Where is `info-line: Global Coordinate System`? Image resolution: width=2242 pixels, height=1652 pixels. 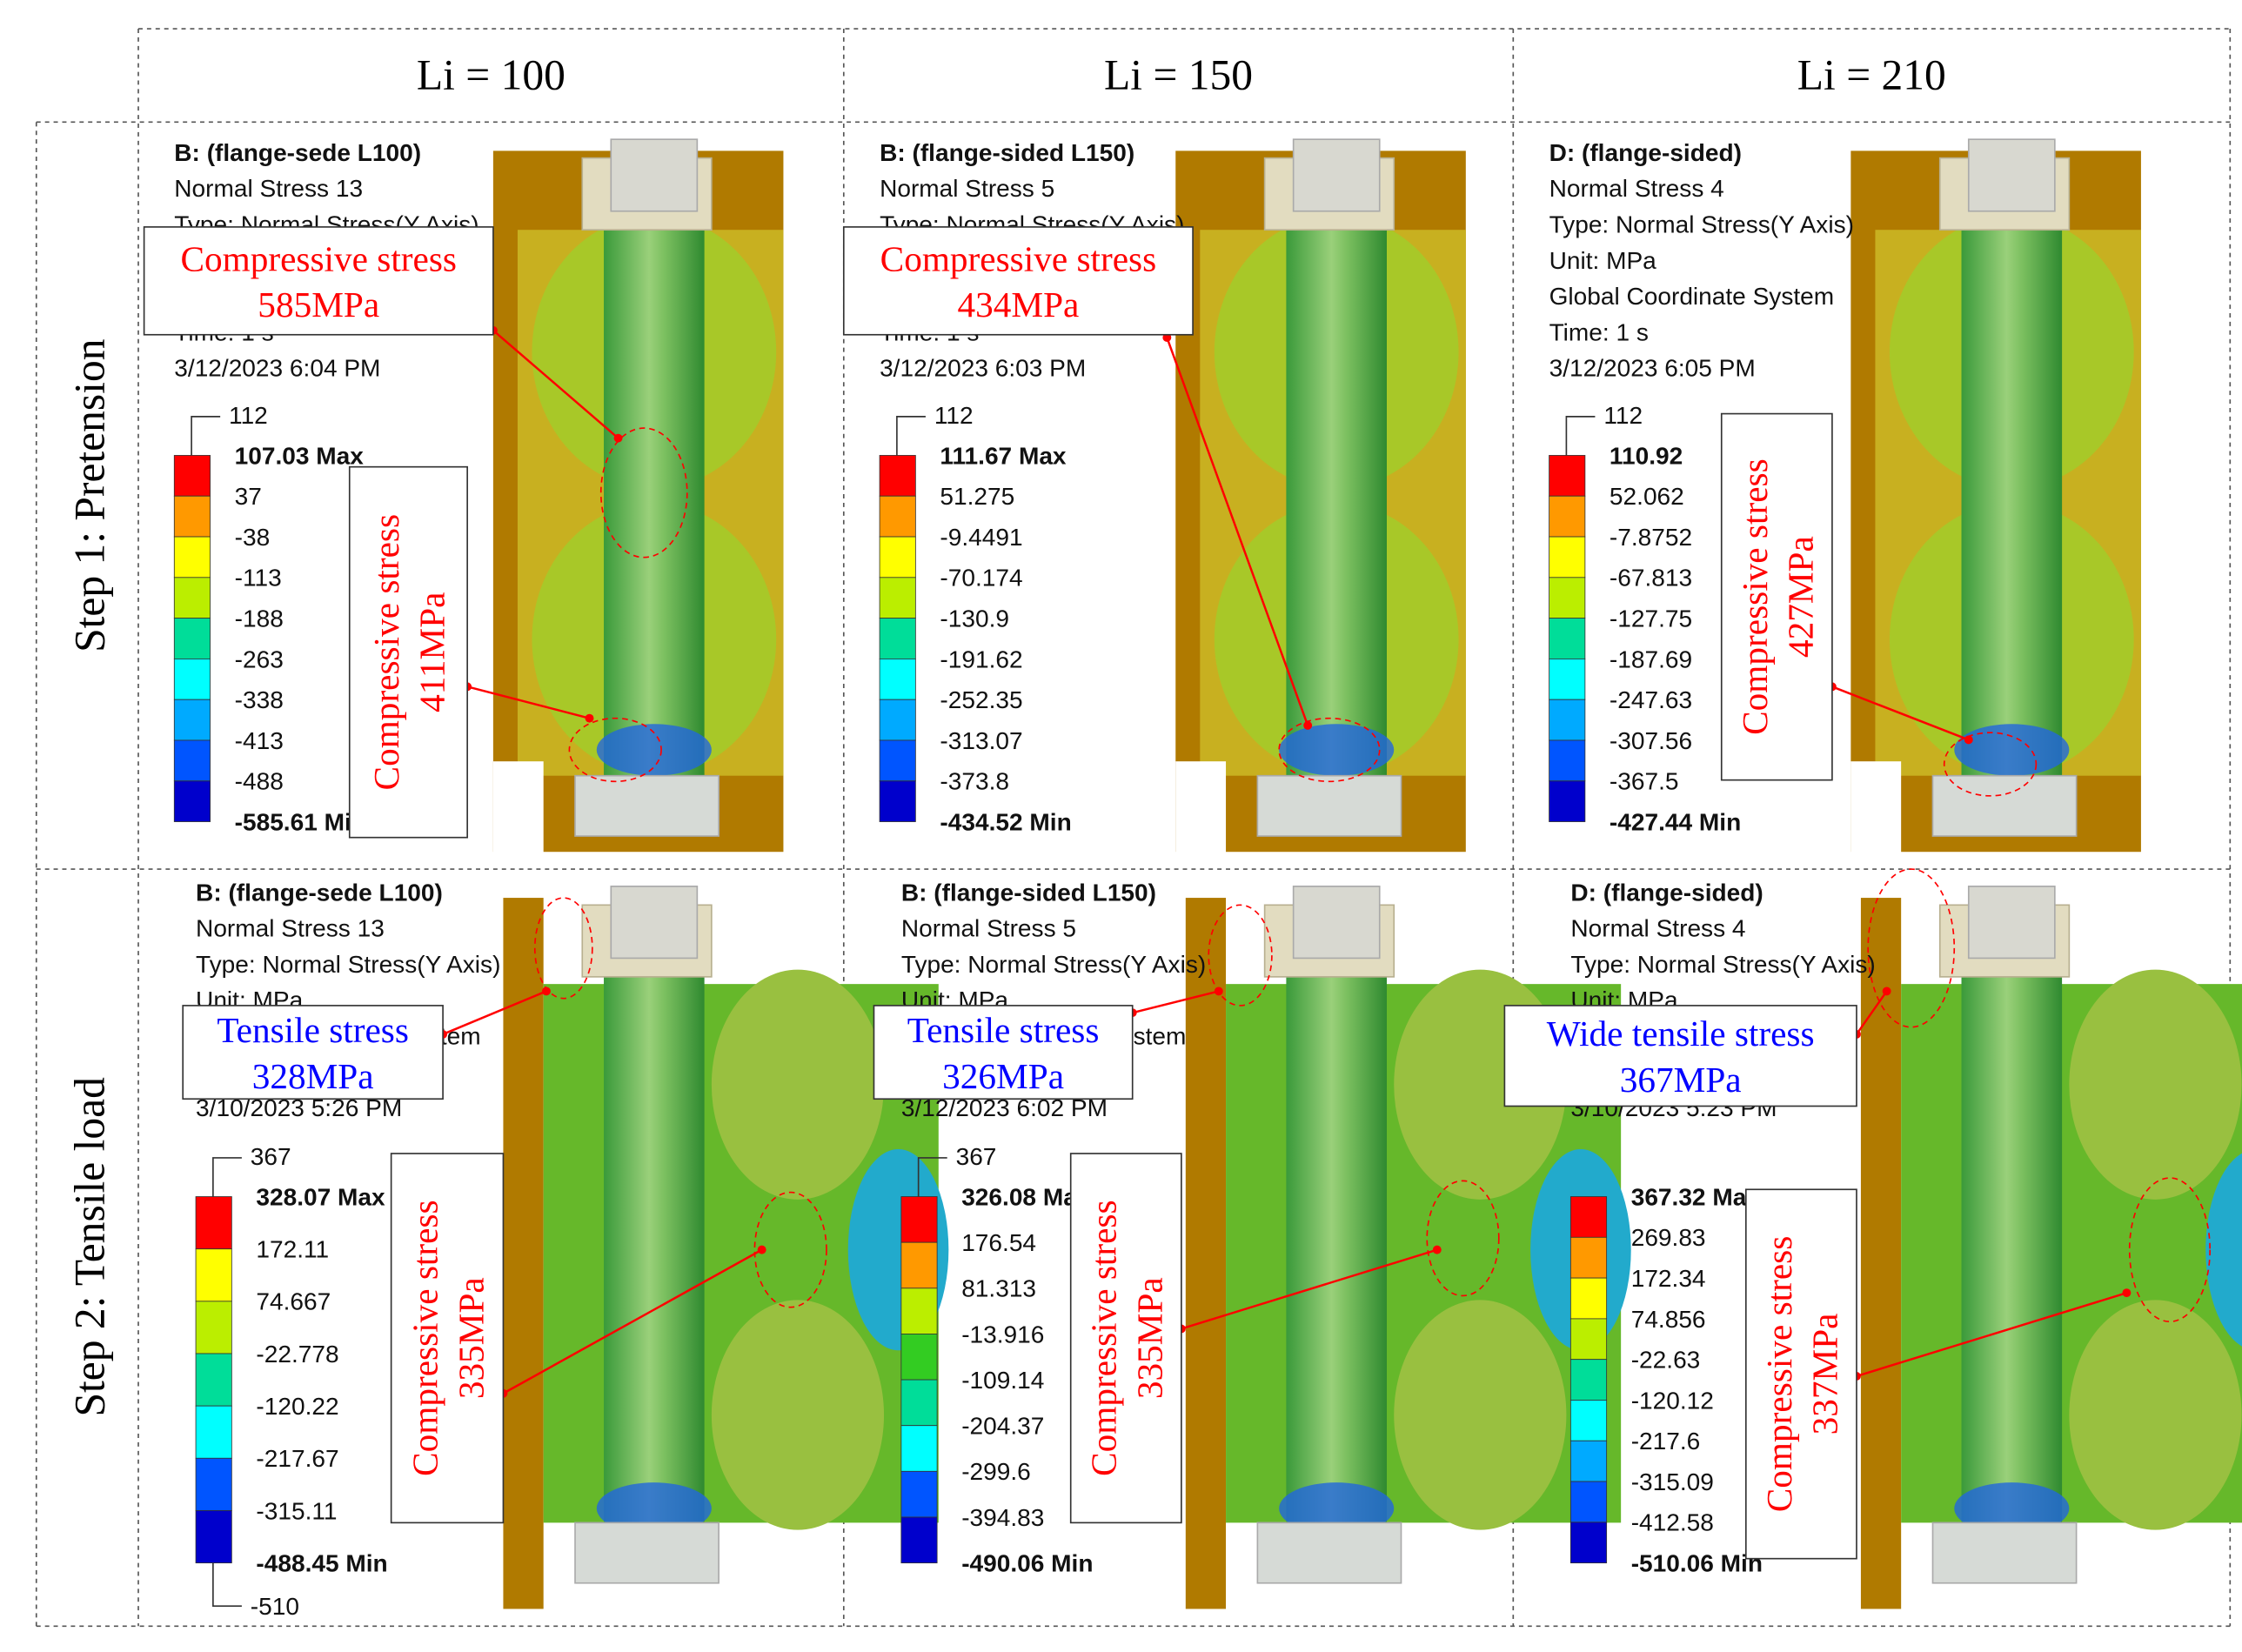
info-line: Global Coordinate System is located at coordinates (1692, 296).